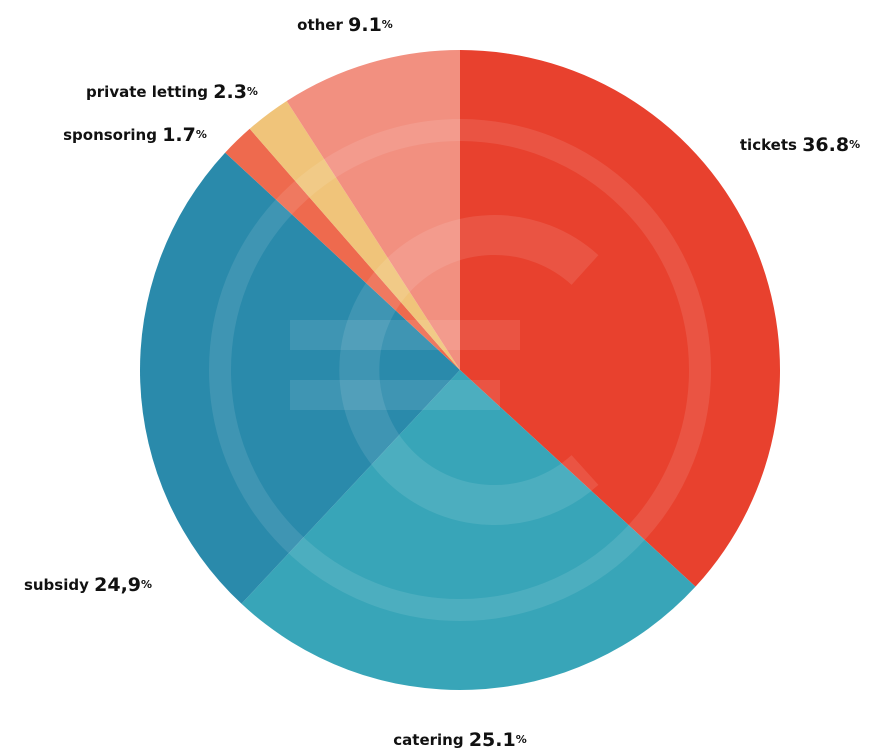  I want to click on value-label: 36.8%, so click(831, 145).